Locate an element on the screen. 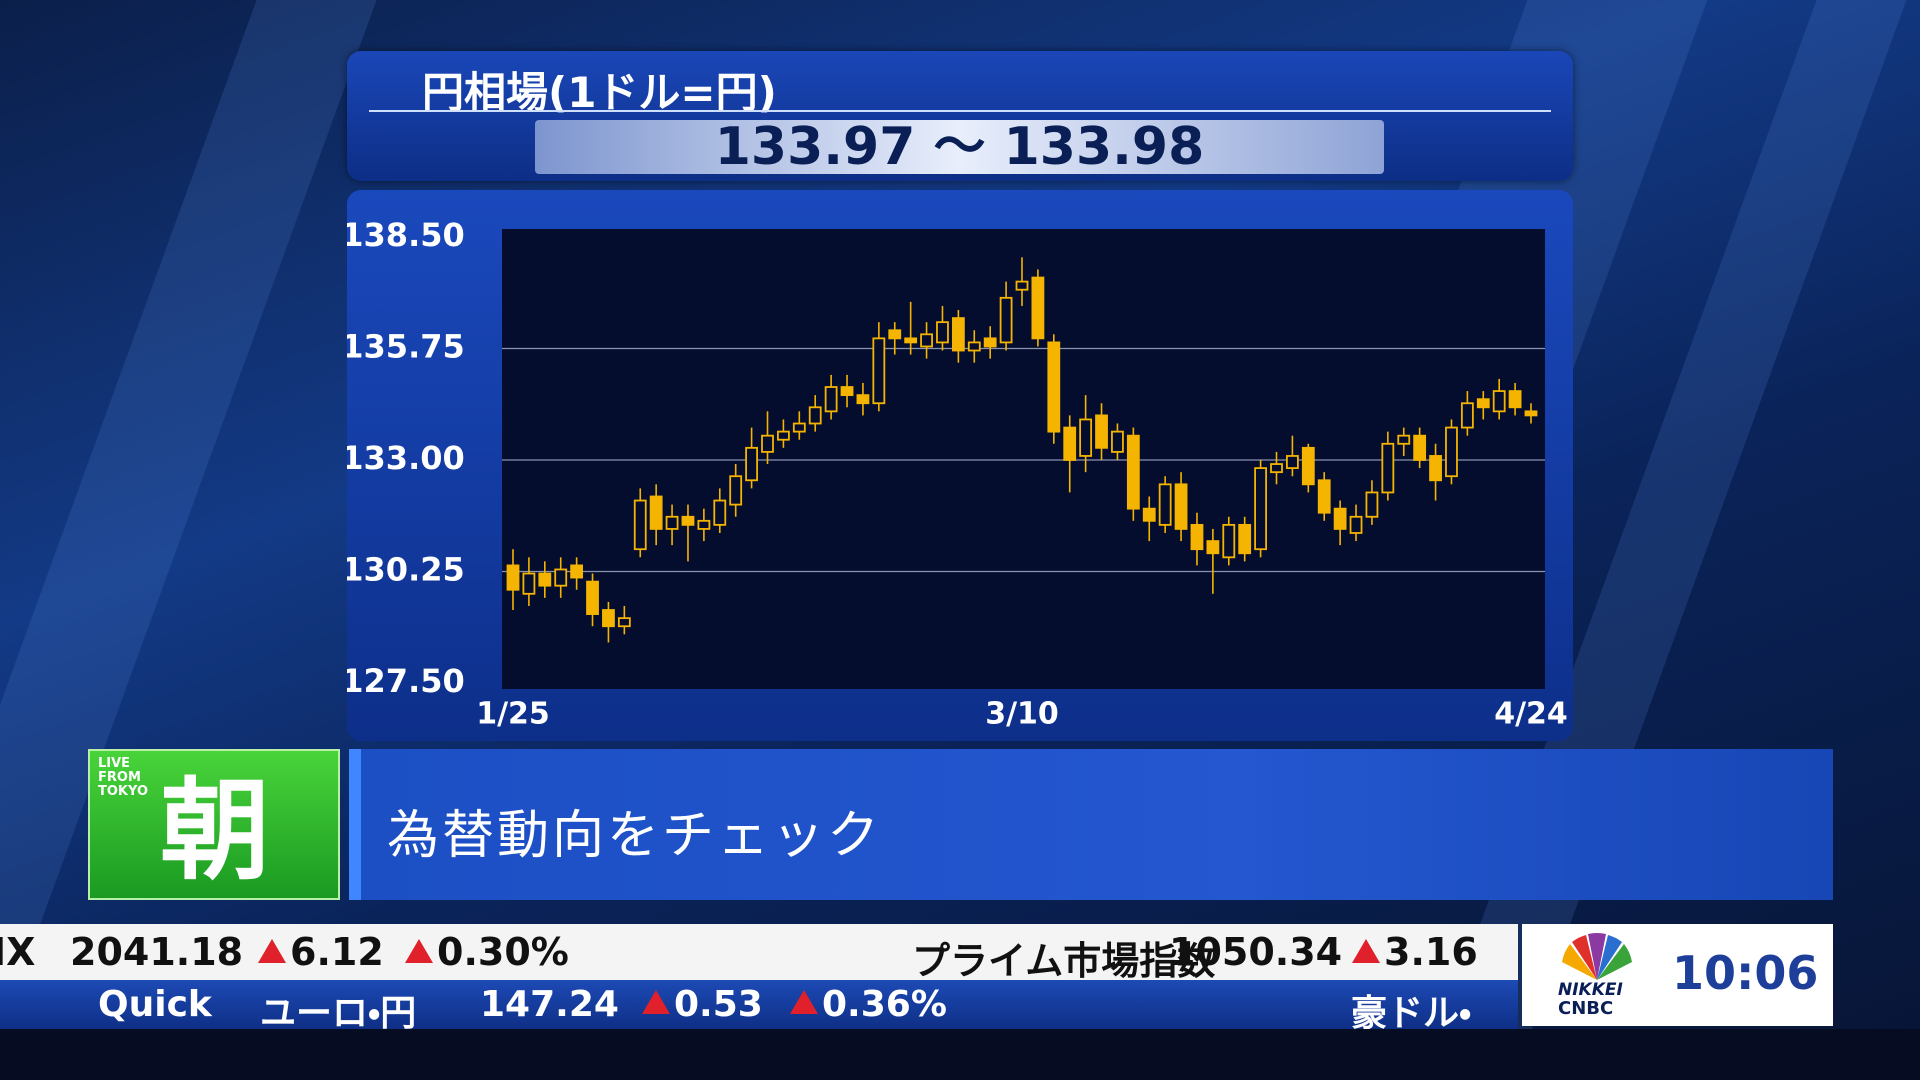 This screenshot has width=1920, height=1080. peacock-icon is located at coordinates (1597, 956).